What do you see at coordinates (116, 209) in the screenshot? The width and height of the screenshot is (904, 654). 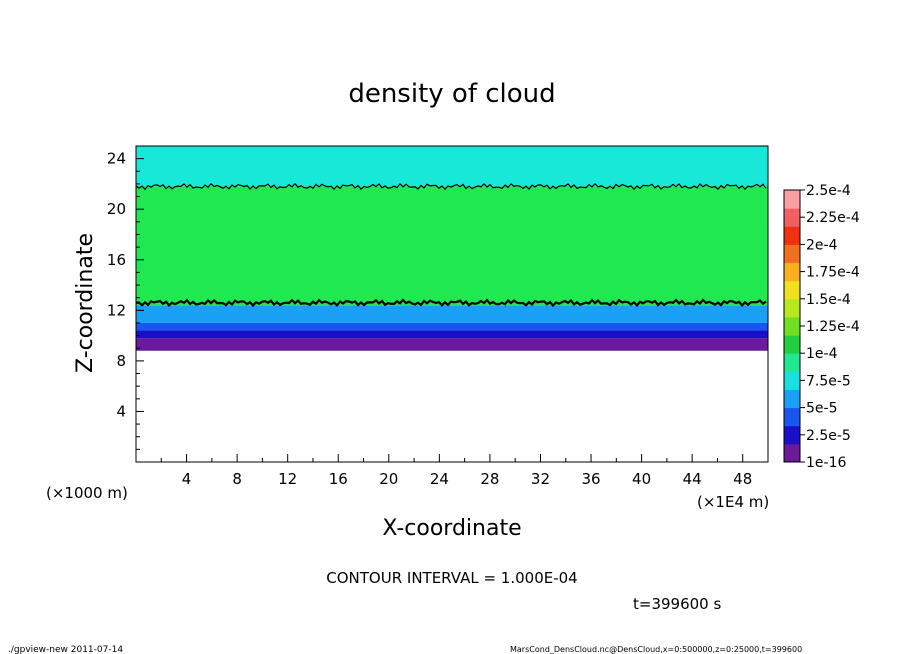 I see `y-tick-label-20: 20` at bounding box center [116, 209].